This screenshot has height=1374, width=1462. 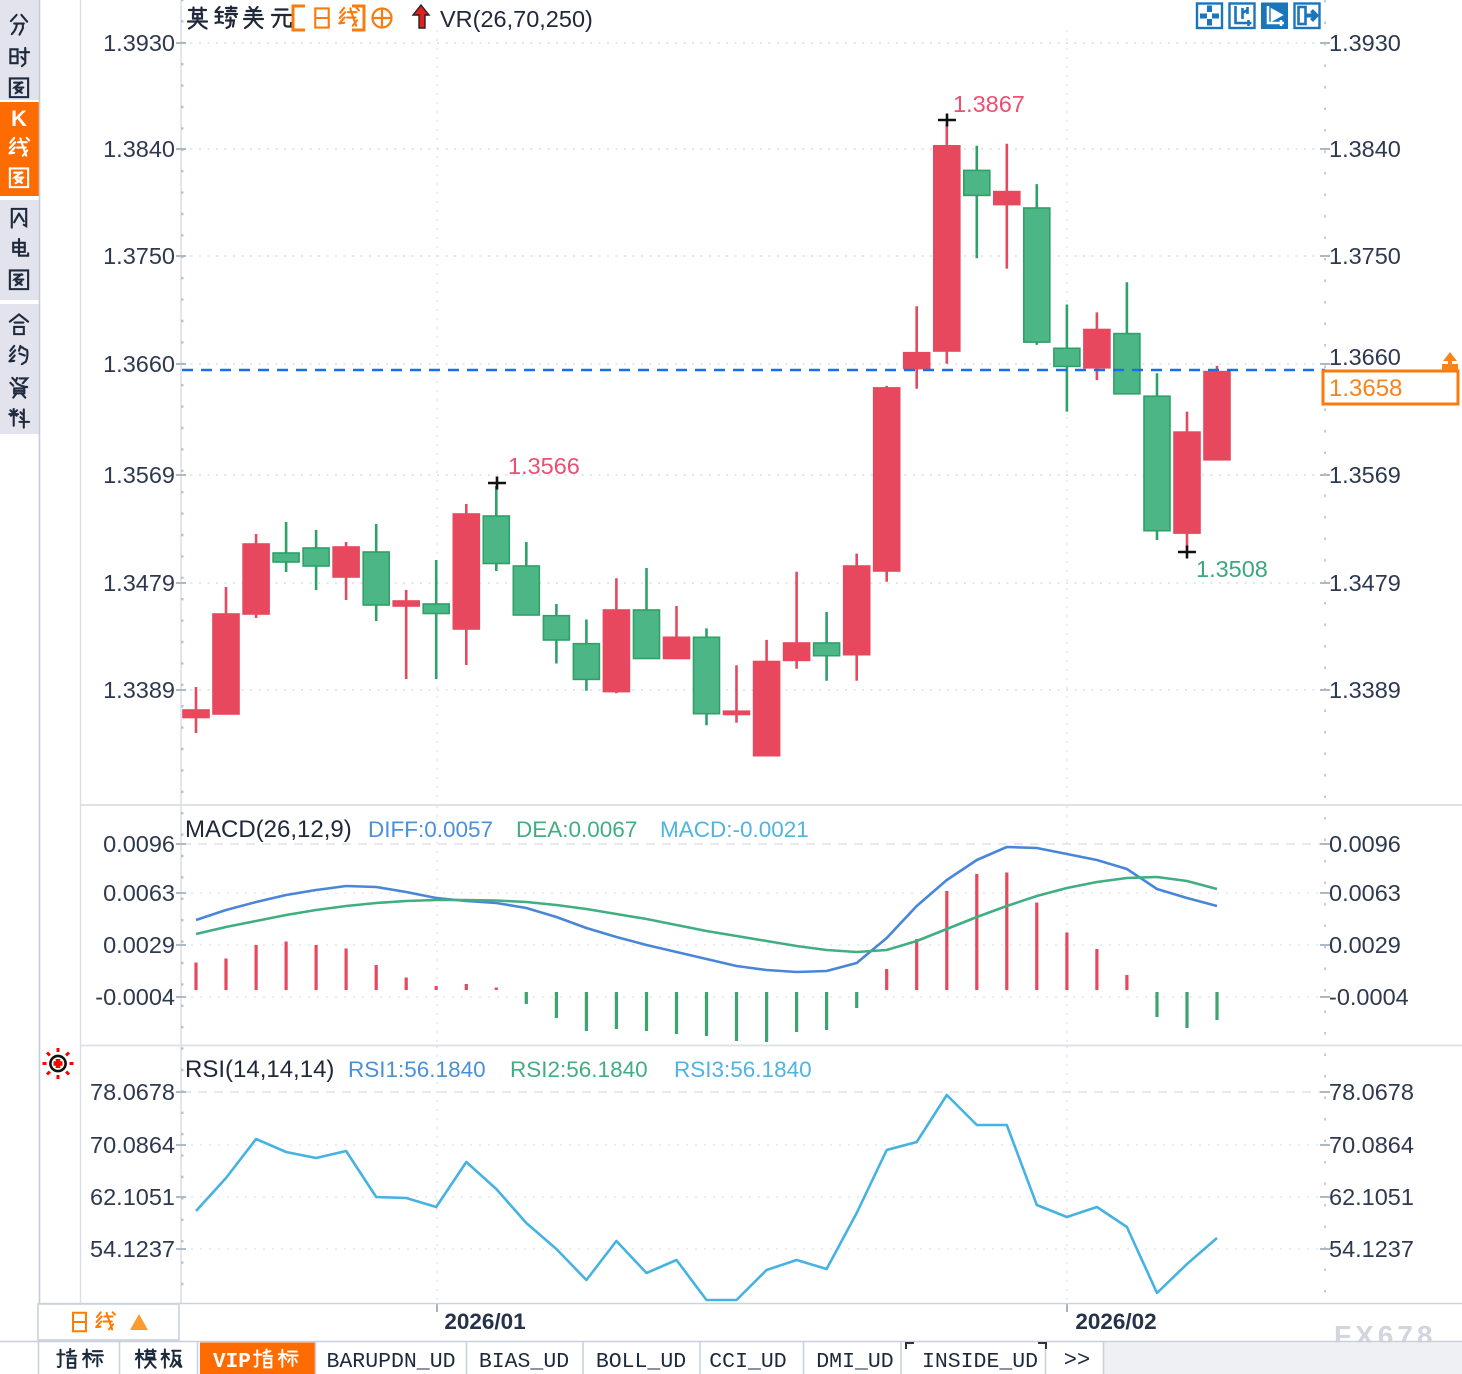 What do you see at coordinates (544, 466) in the screenshot?
I see `svg-text: 1.3566` at bounding box center [544, 466].